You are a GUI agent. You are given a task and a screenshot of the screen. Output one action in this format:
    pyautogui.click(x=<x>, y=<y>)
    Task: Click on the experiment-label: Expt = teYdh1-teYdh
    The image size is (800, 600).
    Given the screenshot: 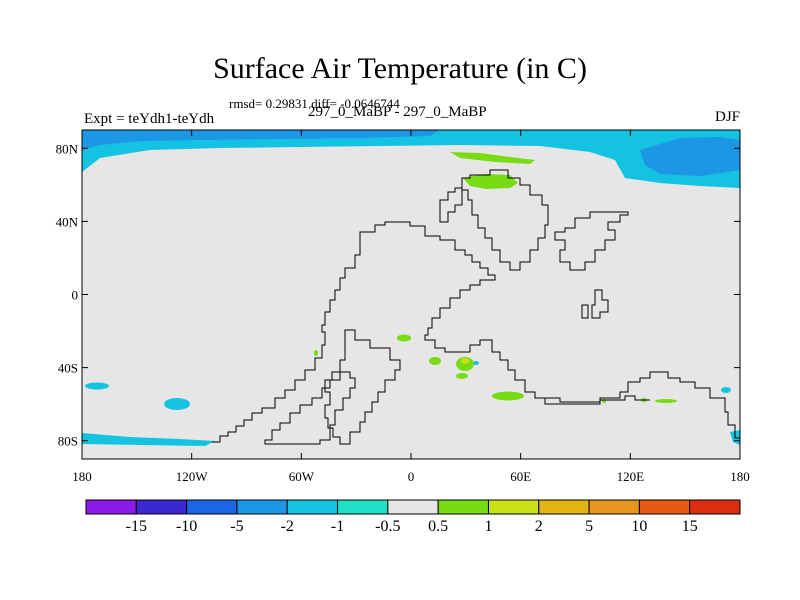 What is the action you would take?
    pyautogui.click(x=149, y=119)
    